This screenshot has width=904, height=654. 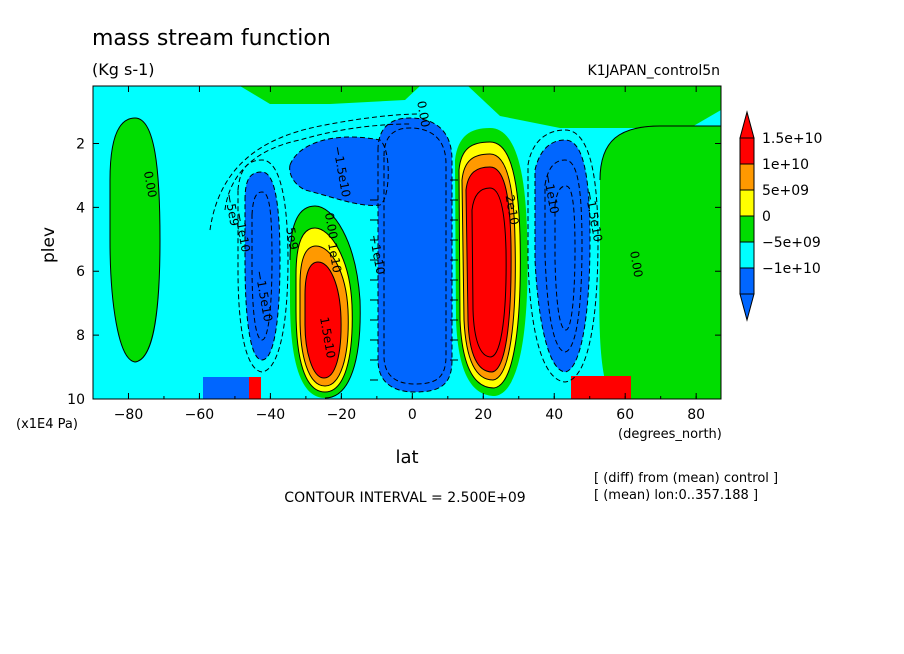 What do you see at coordinates (625, 415) in the screenshot?
I see `x-tick-label: 60` at bounding box center [625, 415].